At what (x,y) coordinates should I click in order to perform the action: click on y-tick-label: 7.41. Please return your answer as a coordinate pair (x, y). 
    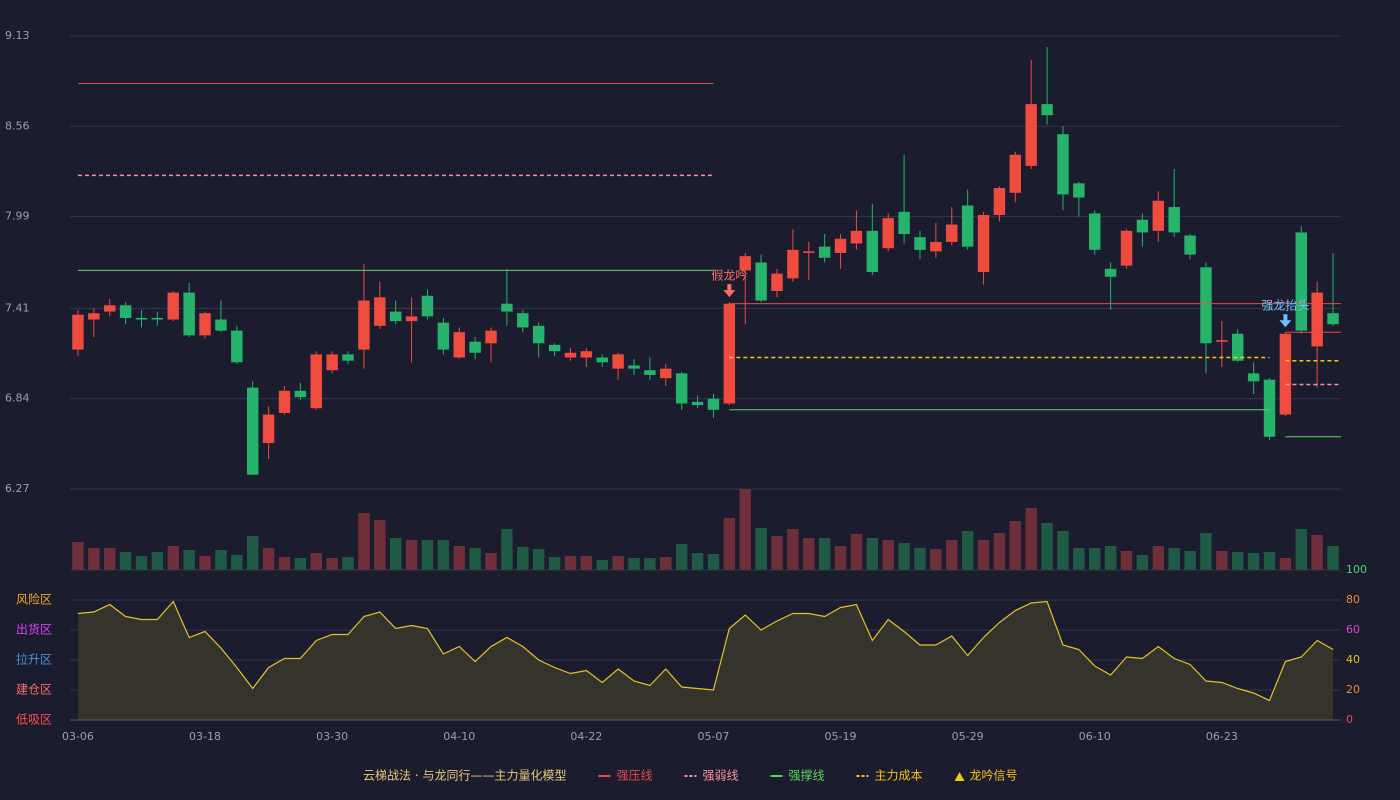
    Looking at the image, I should click on (17, 307).